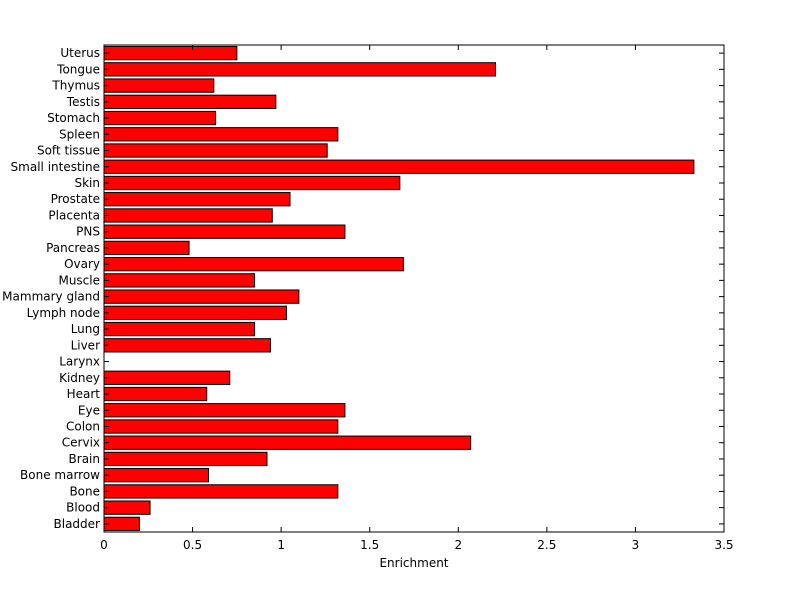 The width and height of the screenshot is (800, 599). I want to click on category-label: Pancreas, so click(73, 248).